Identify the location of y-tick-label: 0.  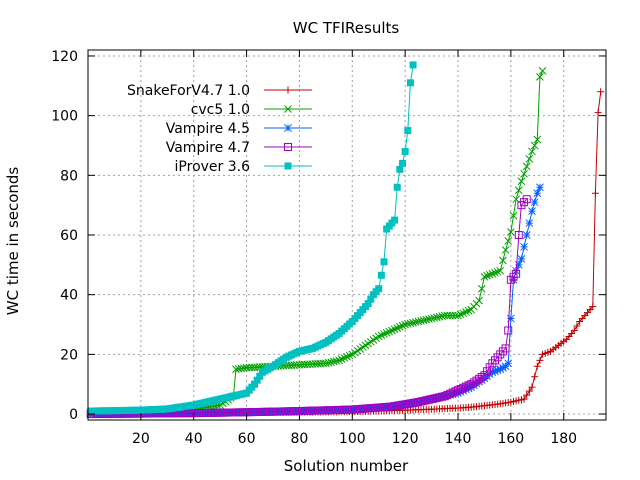
(73, 415).